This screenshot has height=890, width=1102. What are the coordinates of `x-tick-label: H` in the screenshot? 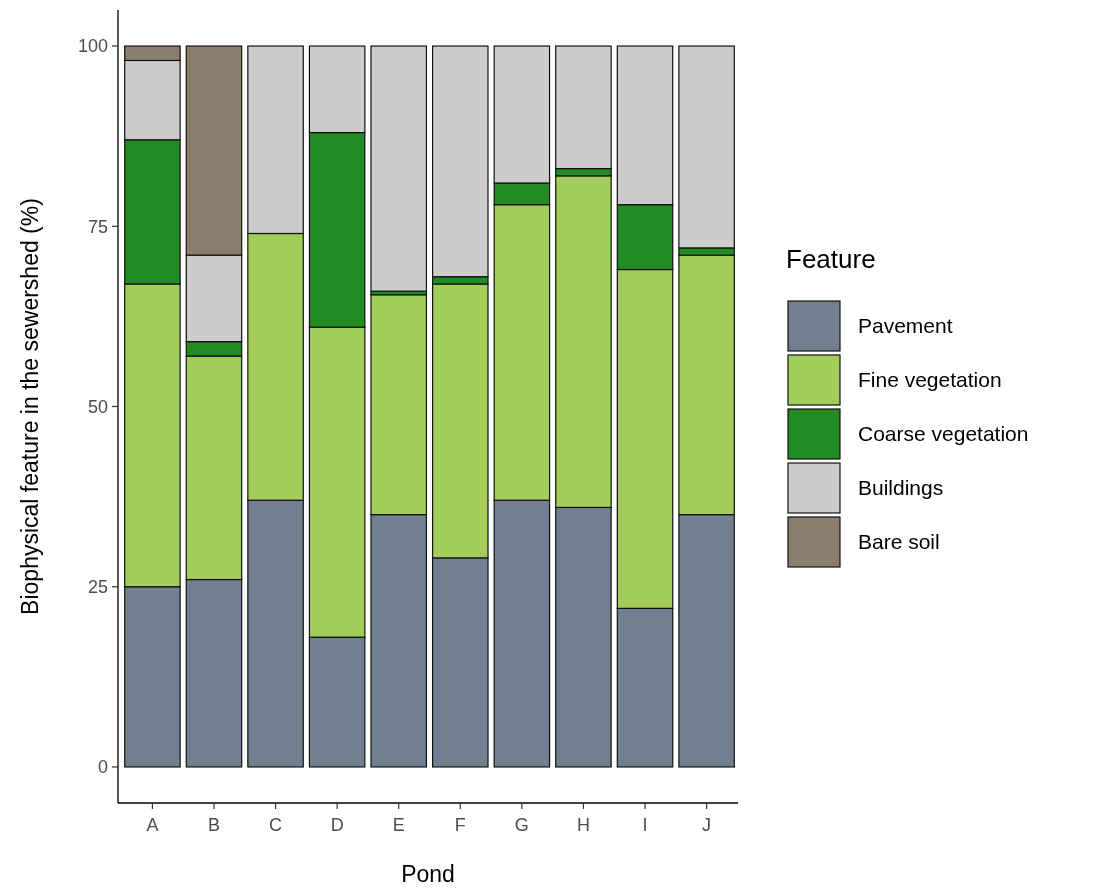 It's located at (583, 825).